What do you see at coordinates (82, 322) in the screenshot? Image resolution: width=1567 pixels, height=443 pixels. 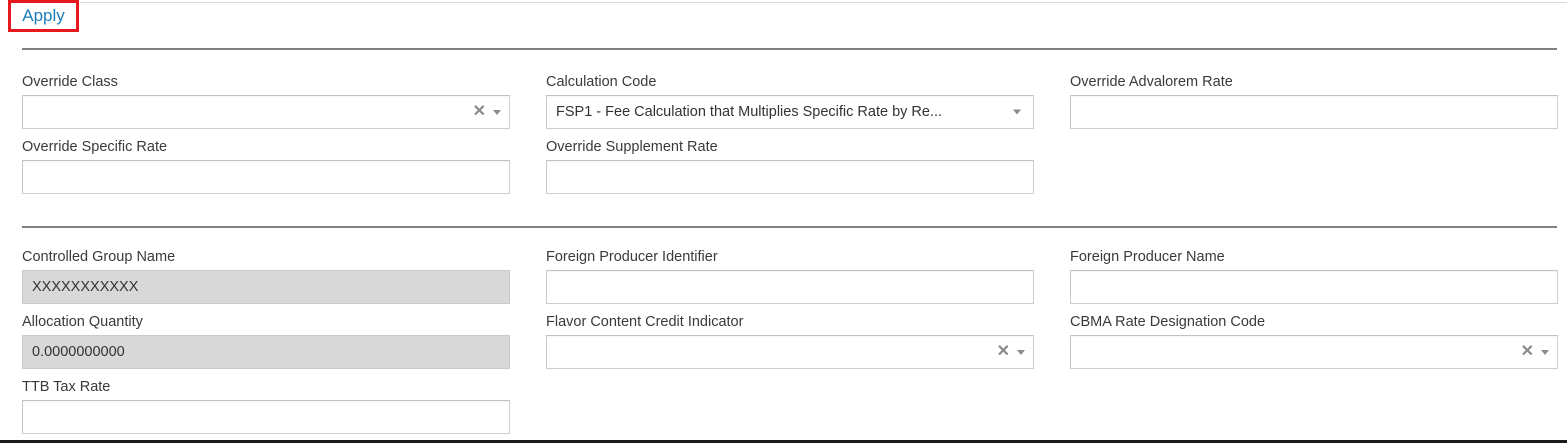 I see `field-label: Allocation Quantity` at bounding box center [82, 322].